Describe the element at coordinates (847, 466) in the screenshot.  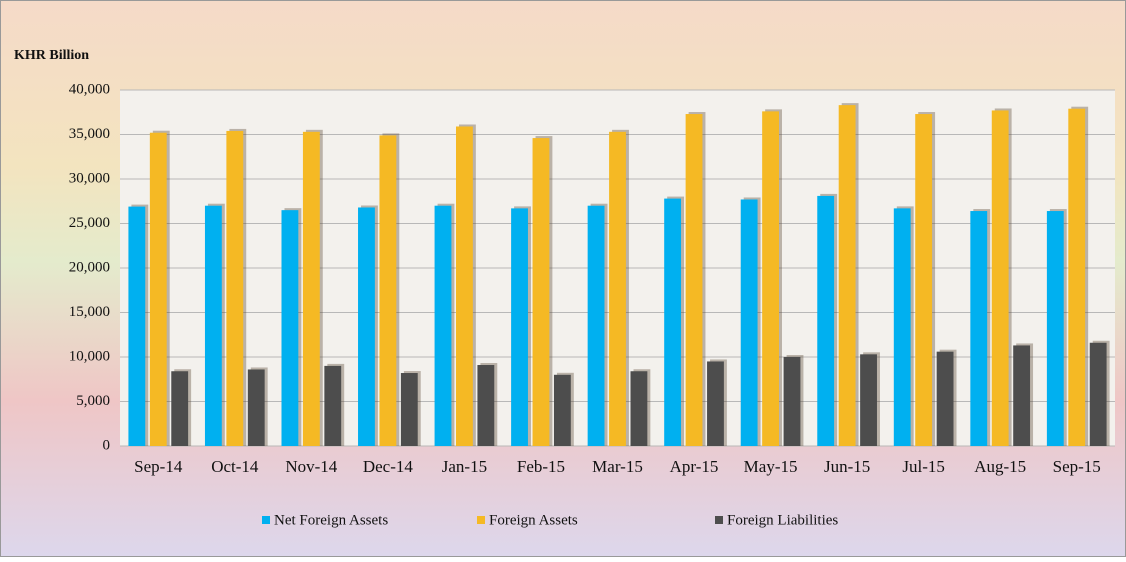
I see `x-tick-label: Jun-15` at that location.